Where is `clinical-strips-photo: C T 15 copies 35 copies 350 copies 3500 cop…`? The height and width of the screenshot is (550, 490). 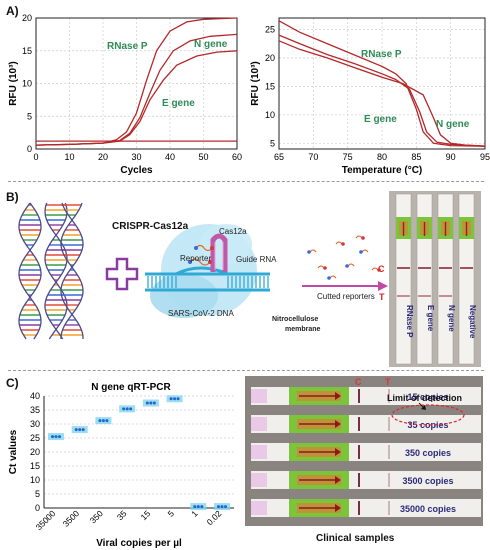
clinical-strips-photo: C T 15 copies 35 copies 350 copies 3500 cop… is located at coordinates (364, 451).